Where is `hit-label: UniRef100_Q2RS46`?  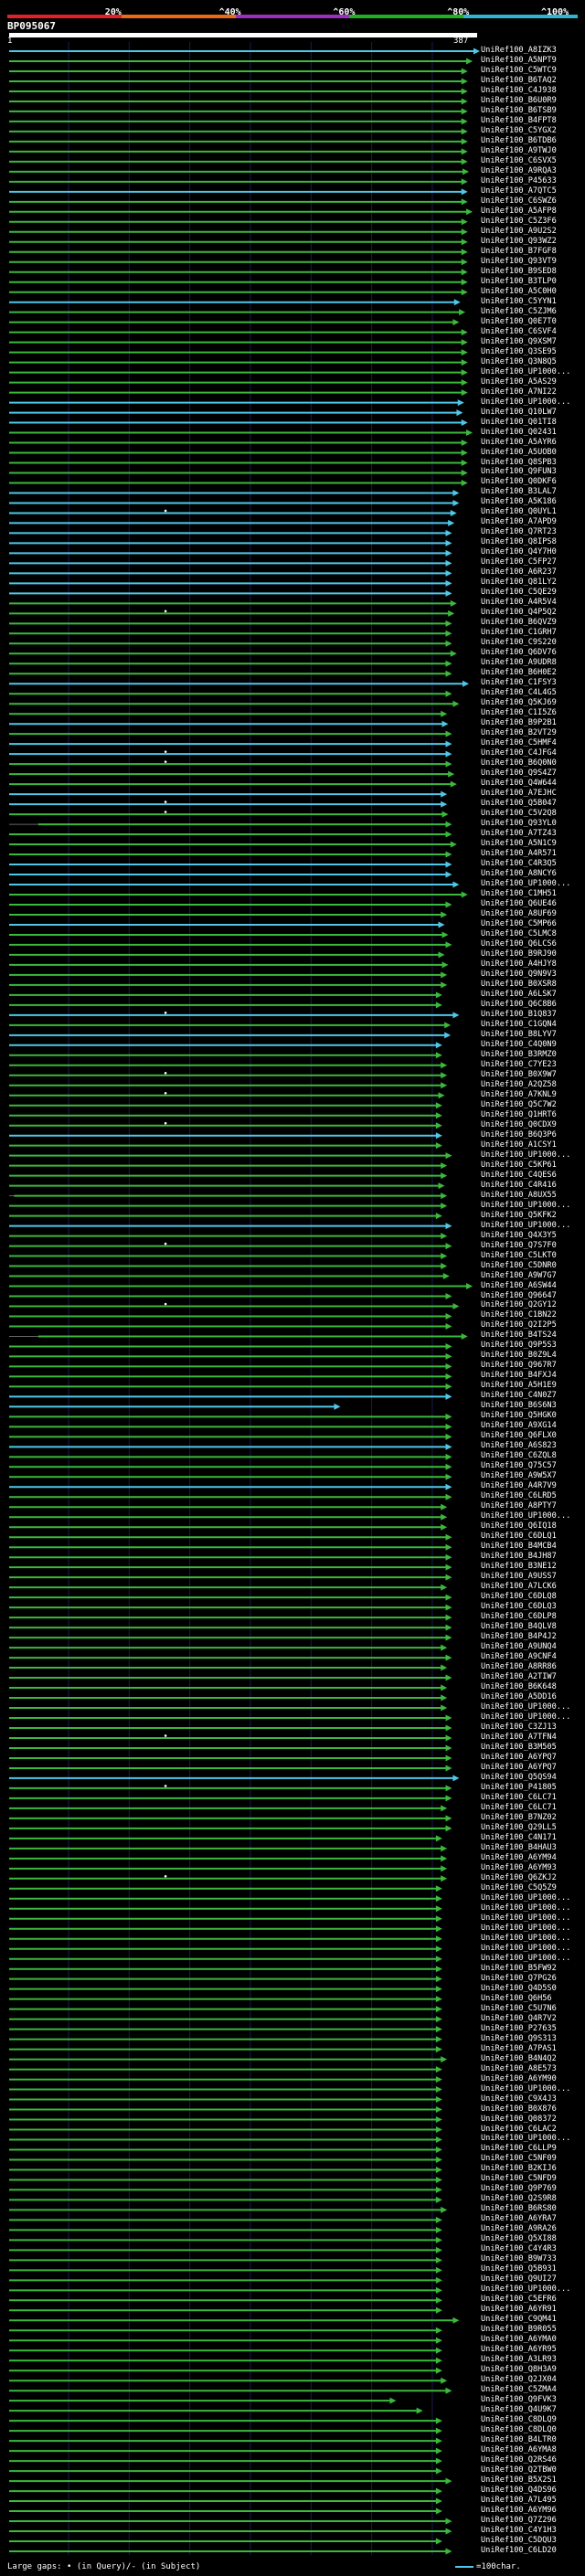 hit-label: UniRef100_Q2RS46 is located at coordinates (519, 2460).